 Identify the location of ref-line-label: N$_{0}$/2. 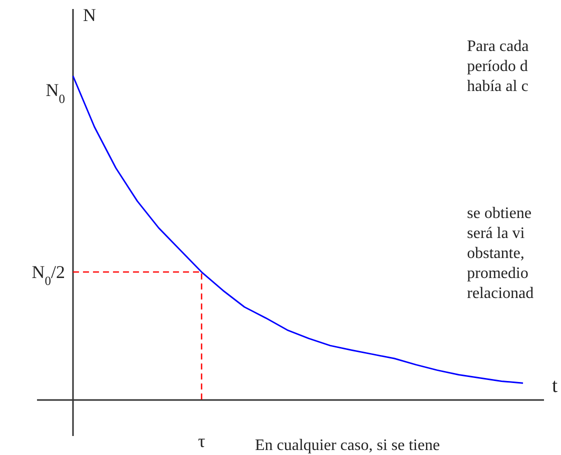
(48, 275).